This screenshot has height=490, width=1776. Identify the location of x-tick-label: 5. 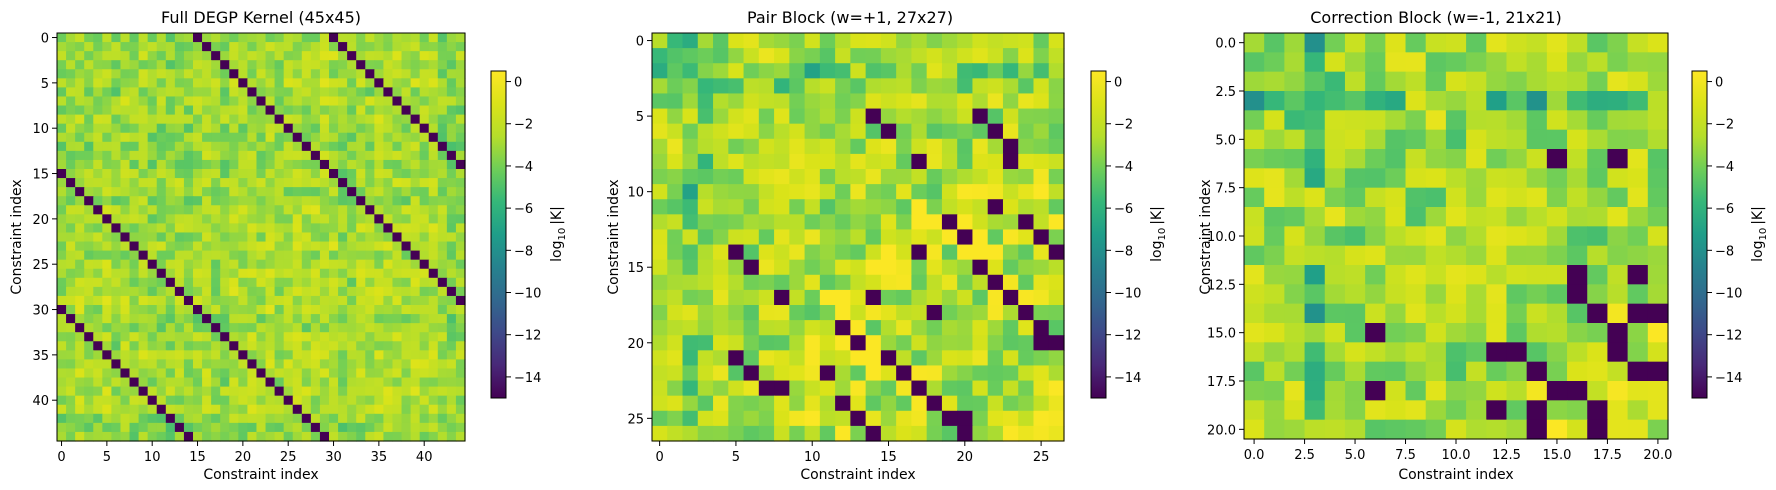
(107, 457).